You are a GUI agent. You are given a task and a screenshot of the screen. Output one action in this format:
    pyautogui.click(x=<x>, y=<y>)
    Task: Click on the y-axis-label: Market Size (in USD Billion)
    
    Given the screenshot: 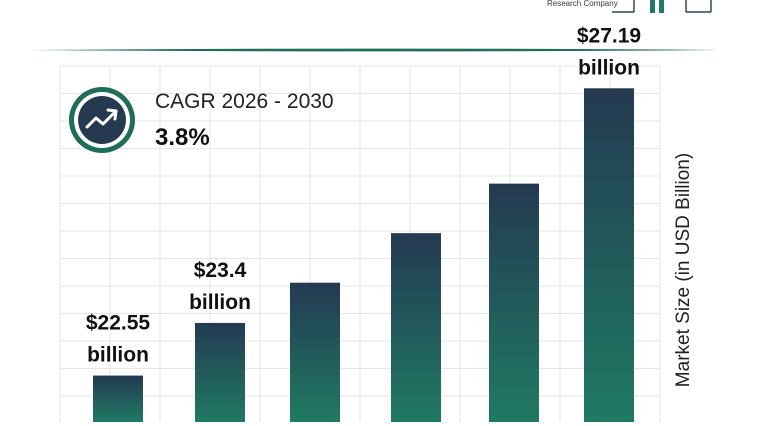 What is the action you would take?
    pyautogui.click(x=683, y=270)
    